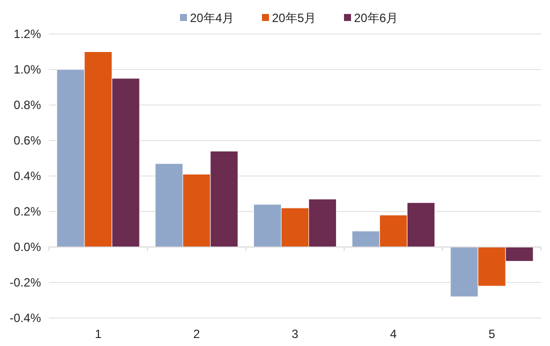 The width and height of the screenshot is (550, 346). Describe the element at coordinates (492, 334) in the screenshot. I see `x-tick-label: 5` at that location.